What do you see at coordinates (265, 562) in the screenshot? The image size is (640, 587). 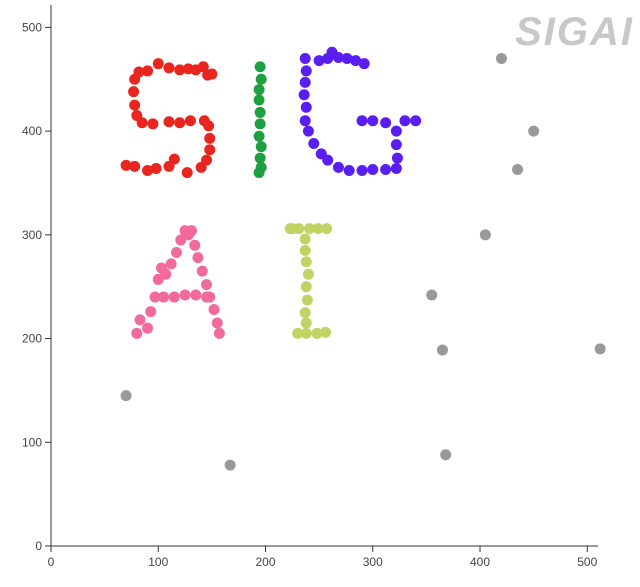 I see `x-tick-label: 200` at bounding box center [265, 562].